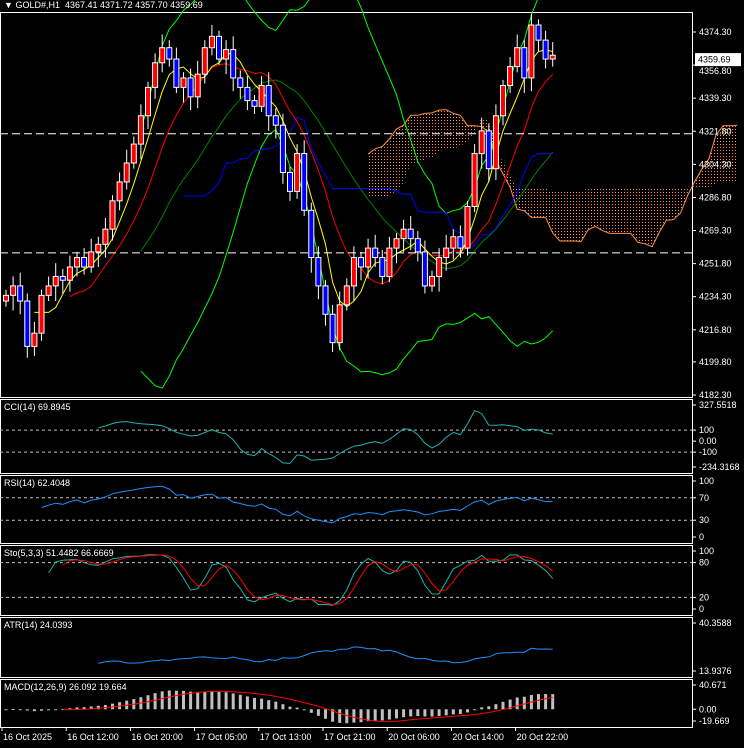 The width and height of the screenshot is (744, 748). Describe the element at coordinates (307, 706) in the screenshot. I see `indicator-line` at that location.